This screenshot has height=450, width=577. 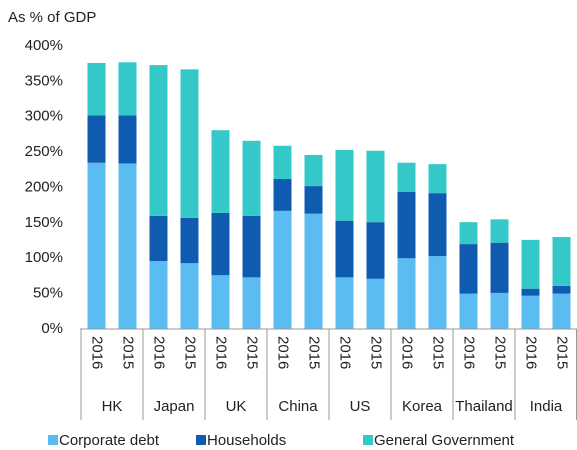 I want to click on legend-label: General Government, so click(x=444, y=440).